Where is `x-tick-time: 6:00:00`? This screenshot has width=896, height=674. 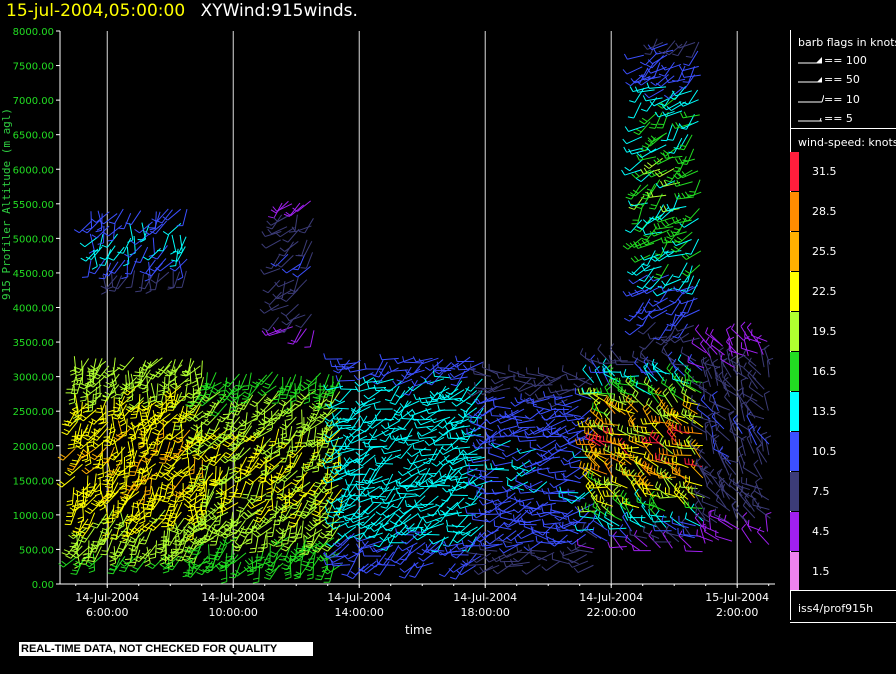
x-tick-time: 6:00:00 is located at coordinates (107, 612).